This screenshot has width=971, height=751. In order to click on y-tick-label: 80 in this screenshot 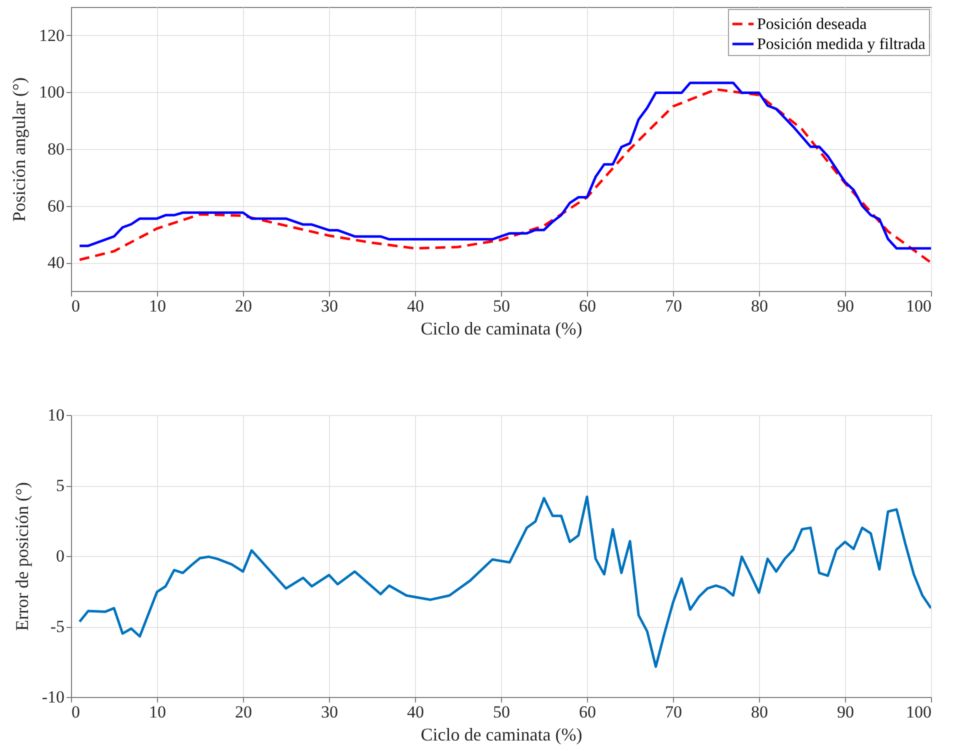, I will do `click(56, 149)`.